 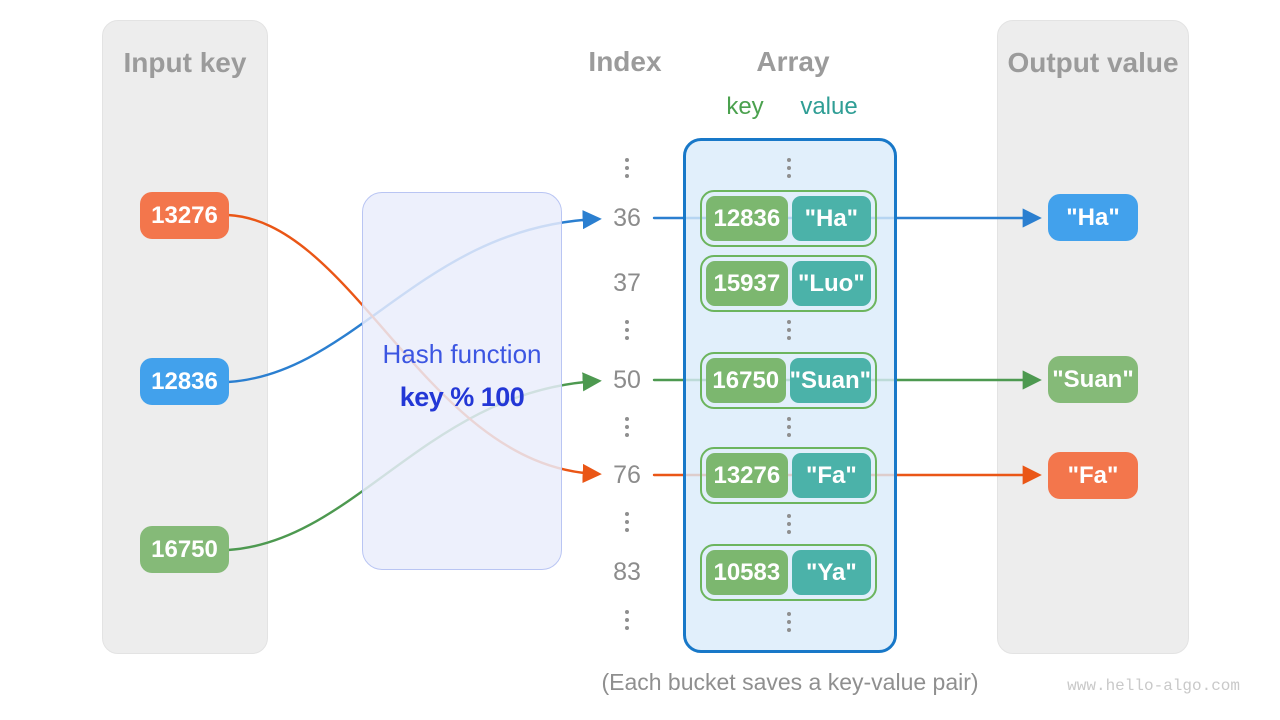 What do you see at coordinates (184, 381) in the screenshot?
I see `input-key-12836: 12836` at bounding box center [184, 381].